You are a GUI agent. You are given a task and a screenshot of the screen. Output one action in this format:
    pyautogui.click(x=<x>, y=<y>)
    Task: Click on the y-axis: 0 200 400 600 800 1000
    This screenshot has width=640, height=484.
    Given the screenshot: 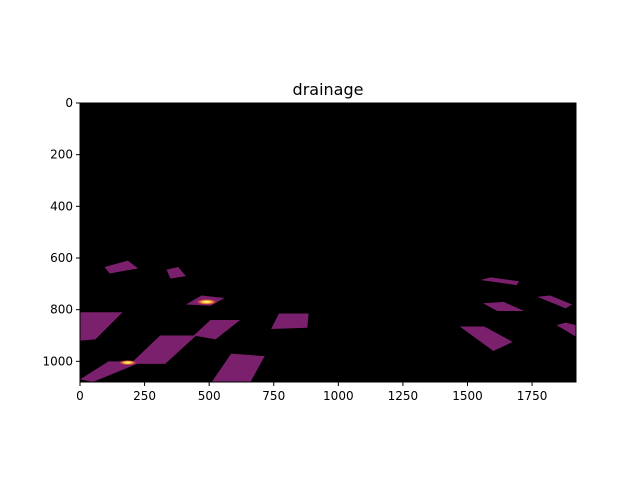 What is the action you would take?
    pyautogui.click(x=61, y=232)
    